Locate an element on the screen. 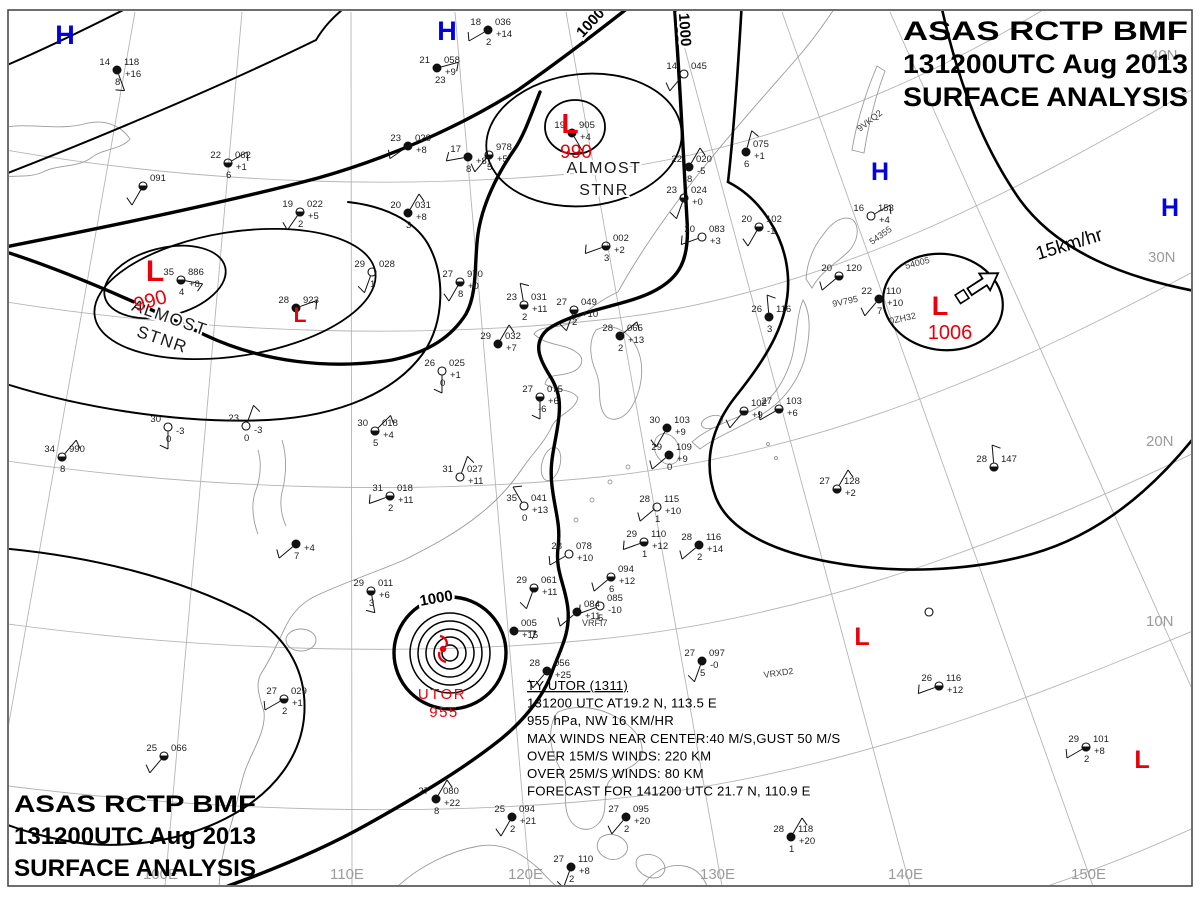  station-plot: 28 923 is located at coordinates (298, 304).